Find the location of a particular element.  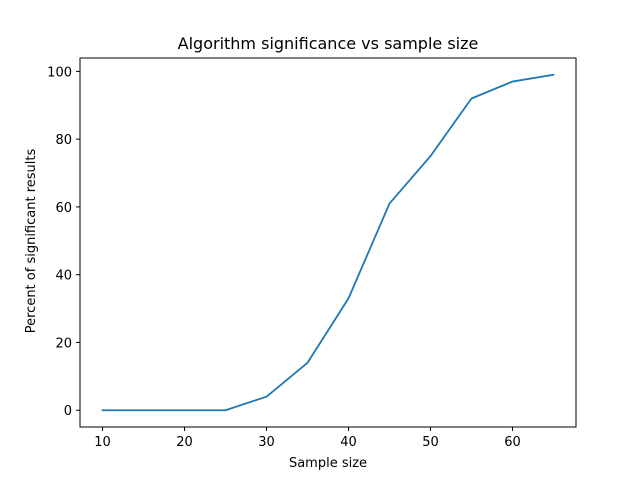

y-axis-ticks: 0 20 40 60 80 100 is located at coordinates (63, 242).